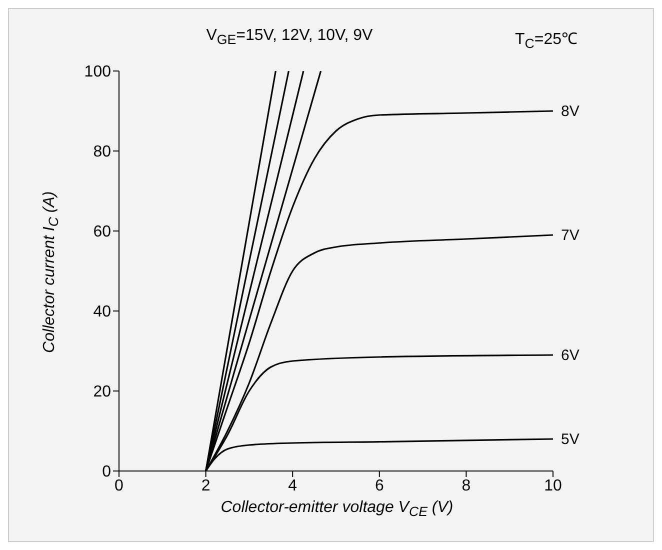  I want to click on series-label: 6V, so click(570, 355).